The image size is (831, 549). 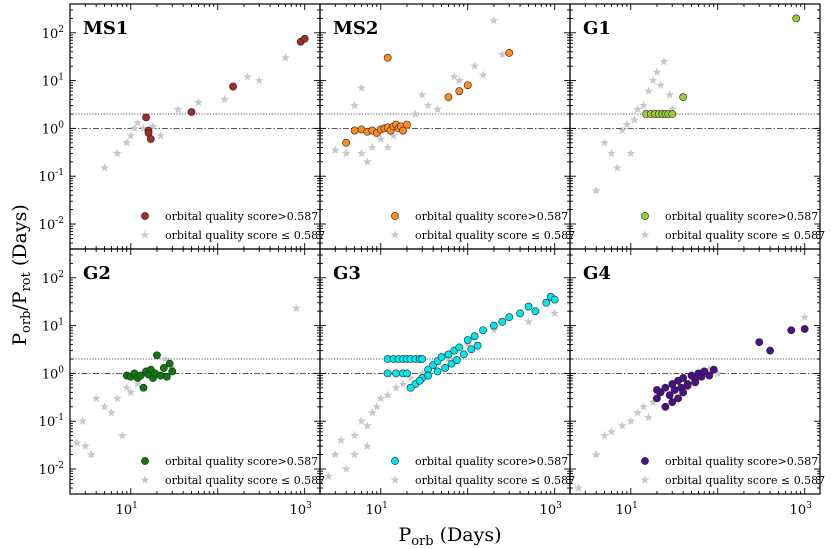 What do you see at coordinates (449, 536) in the screenshot?
I see `x-axis-label: Porb (Days)` at bounding box center [449, 536].